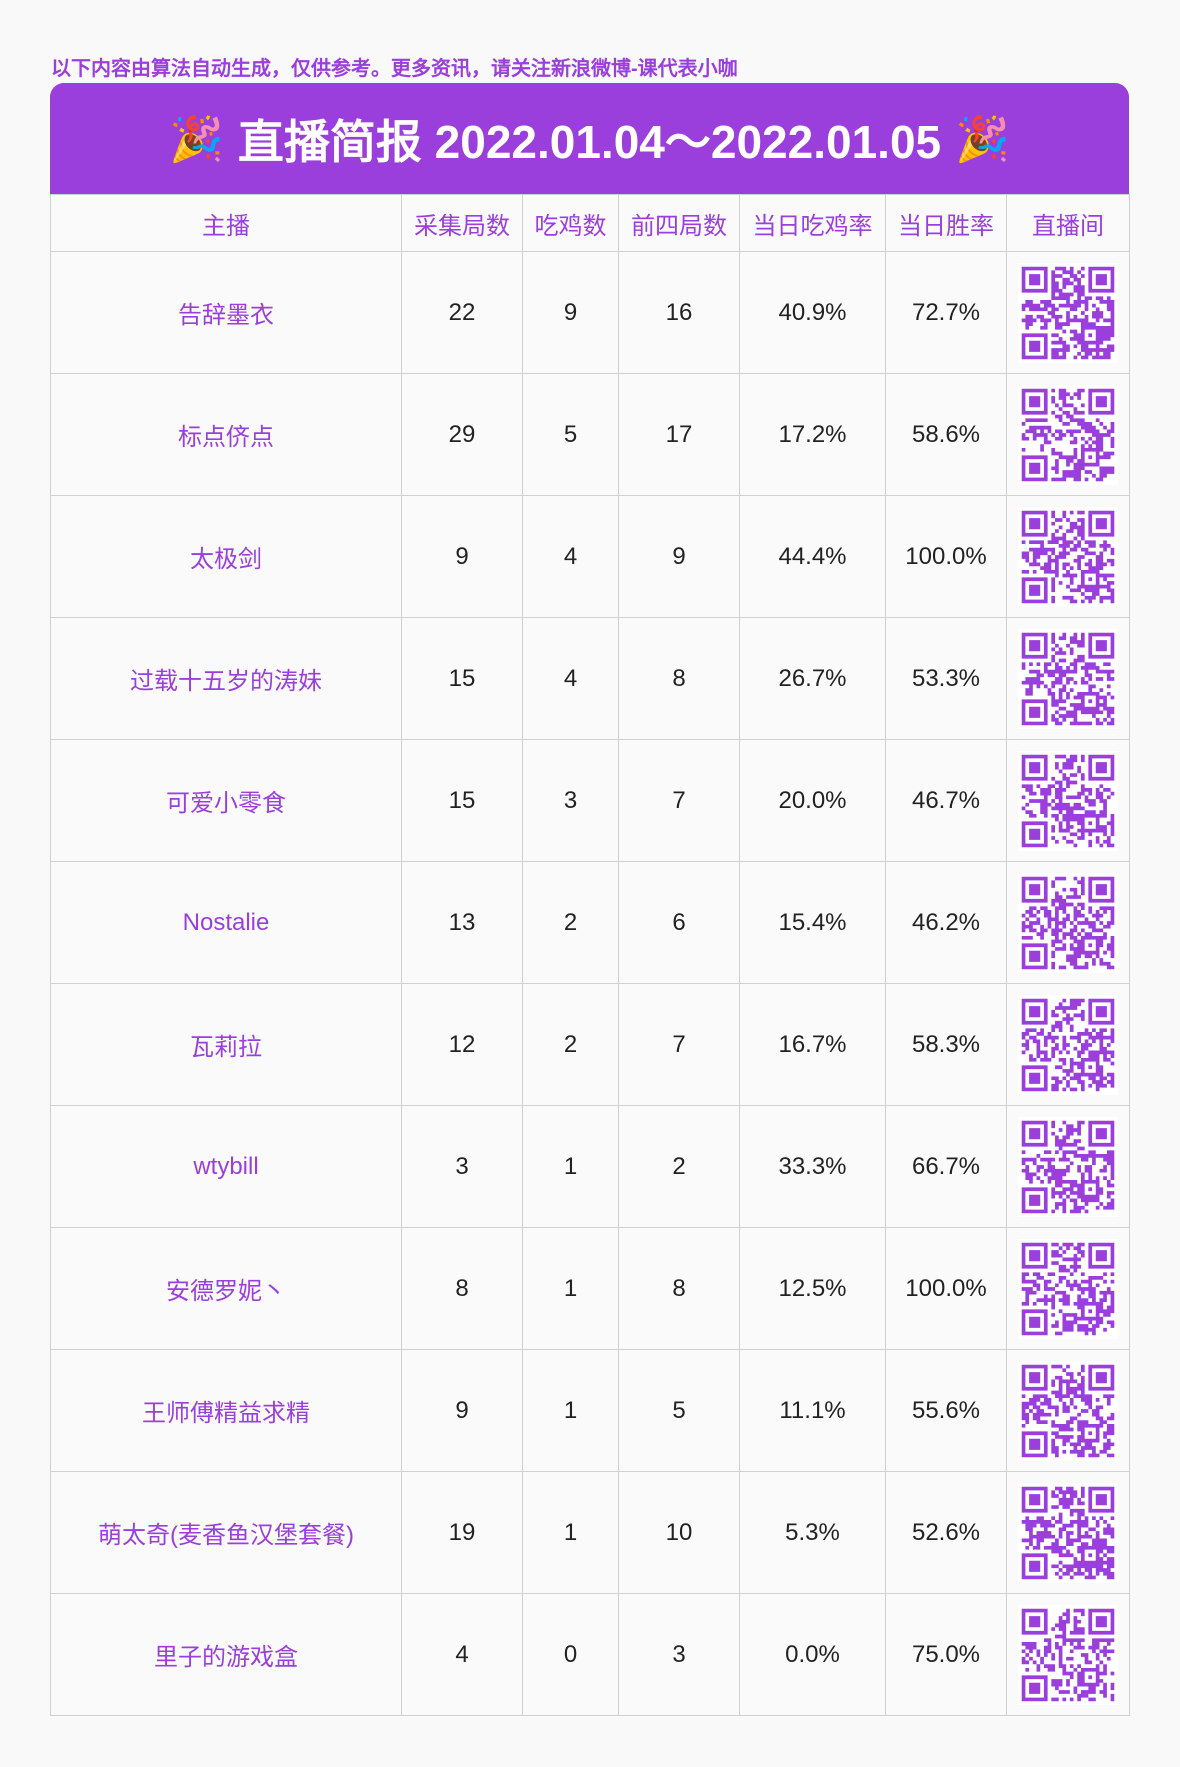 Image resolution: width=1180 pixels, height=1767 pixels. What do you see at coordinates (462, 312) in the screenshot?
I see `cell-games: 22` at bounding box center [462, 312].